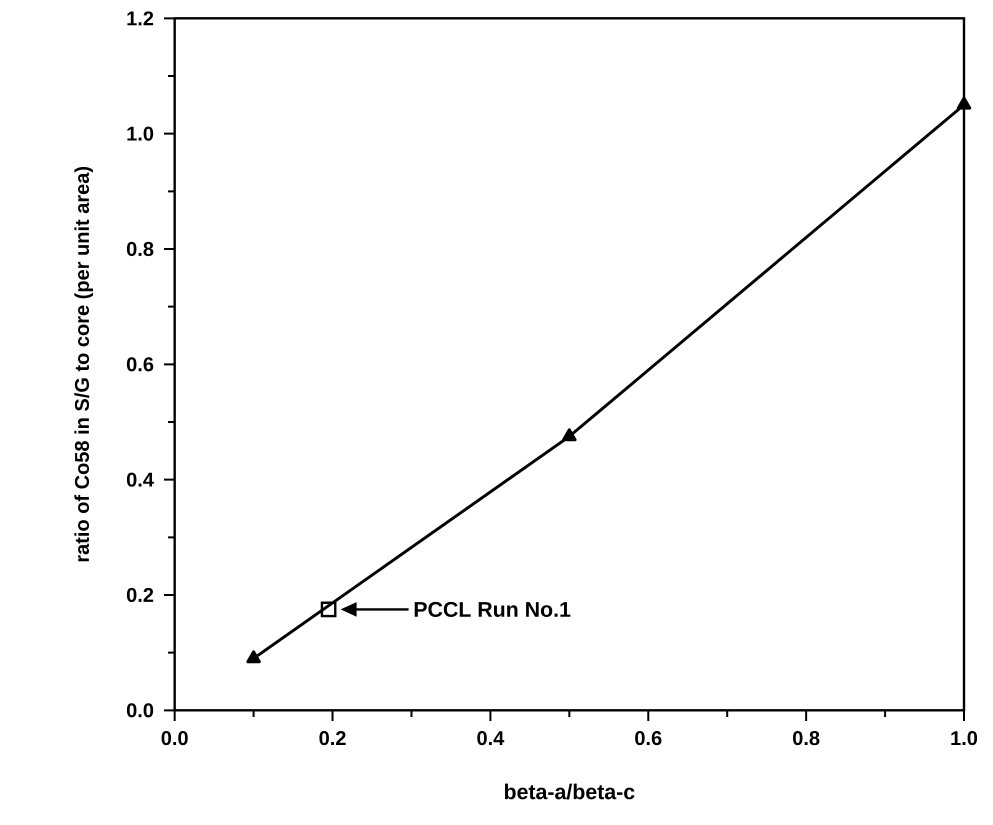  What do you see at coordinates (140, 18) in the screenshot?
I see `y-tick-label: 1.2` at bounding box center [140, 18].